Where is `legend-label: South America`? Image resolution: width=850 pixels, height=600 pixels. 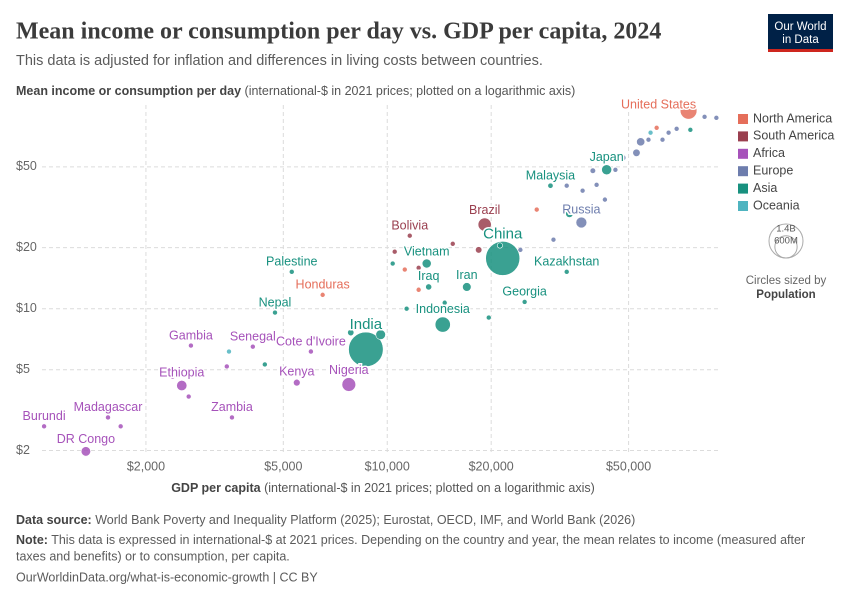 legend-label: South America is located at coordinates (793, 136).